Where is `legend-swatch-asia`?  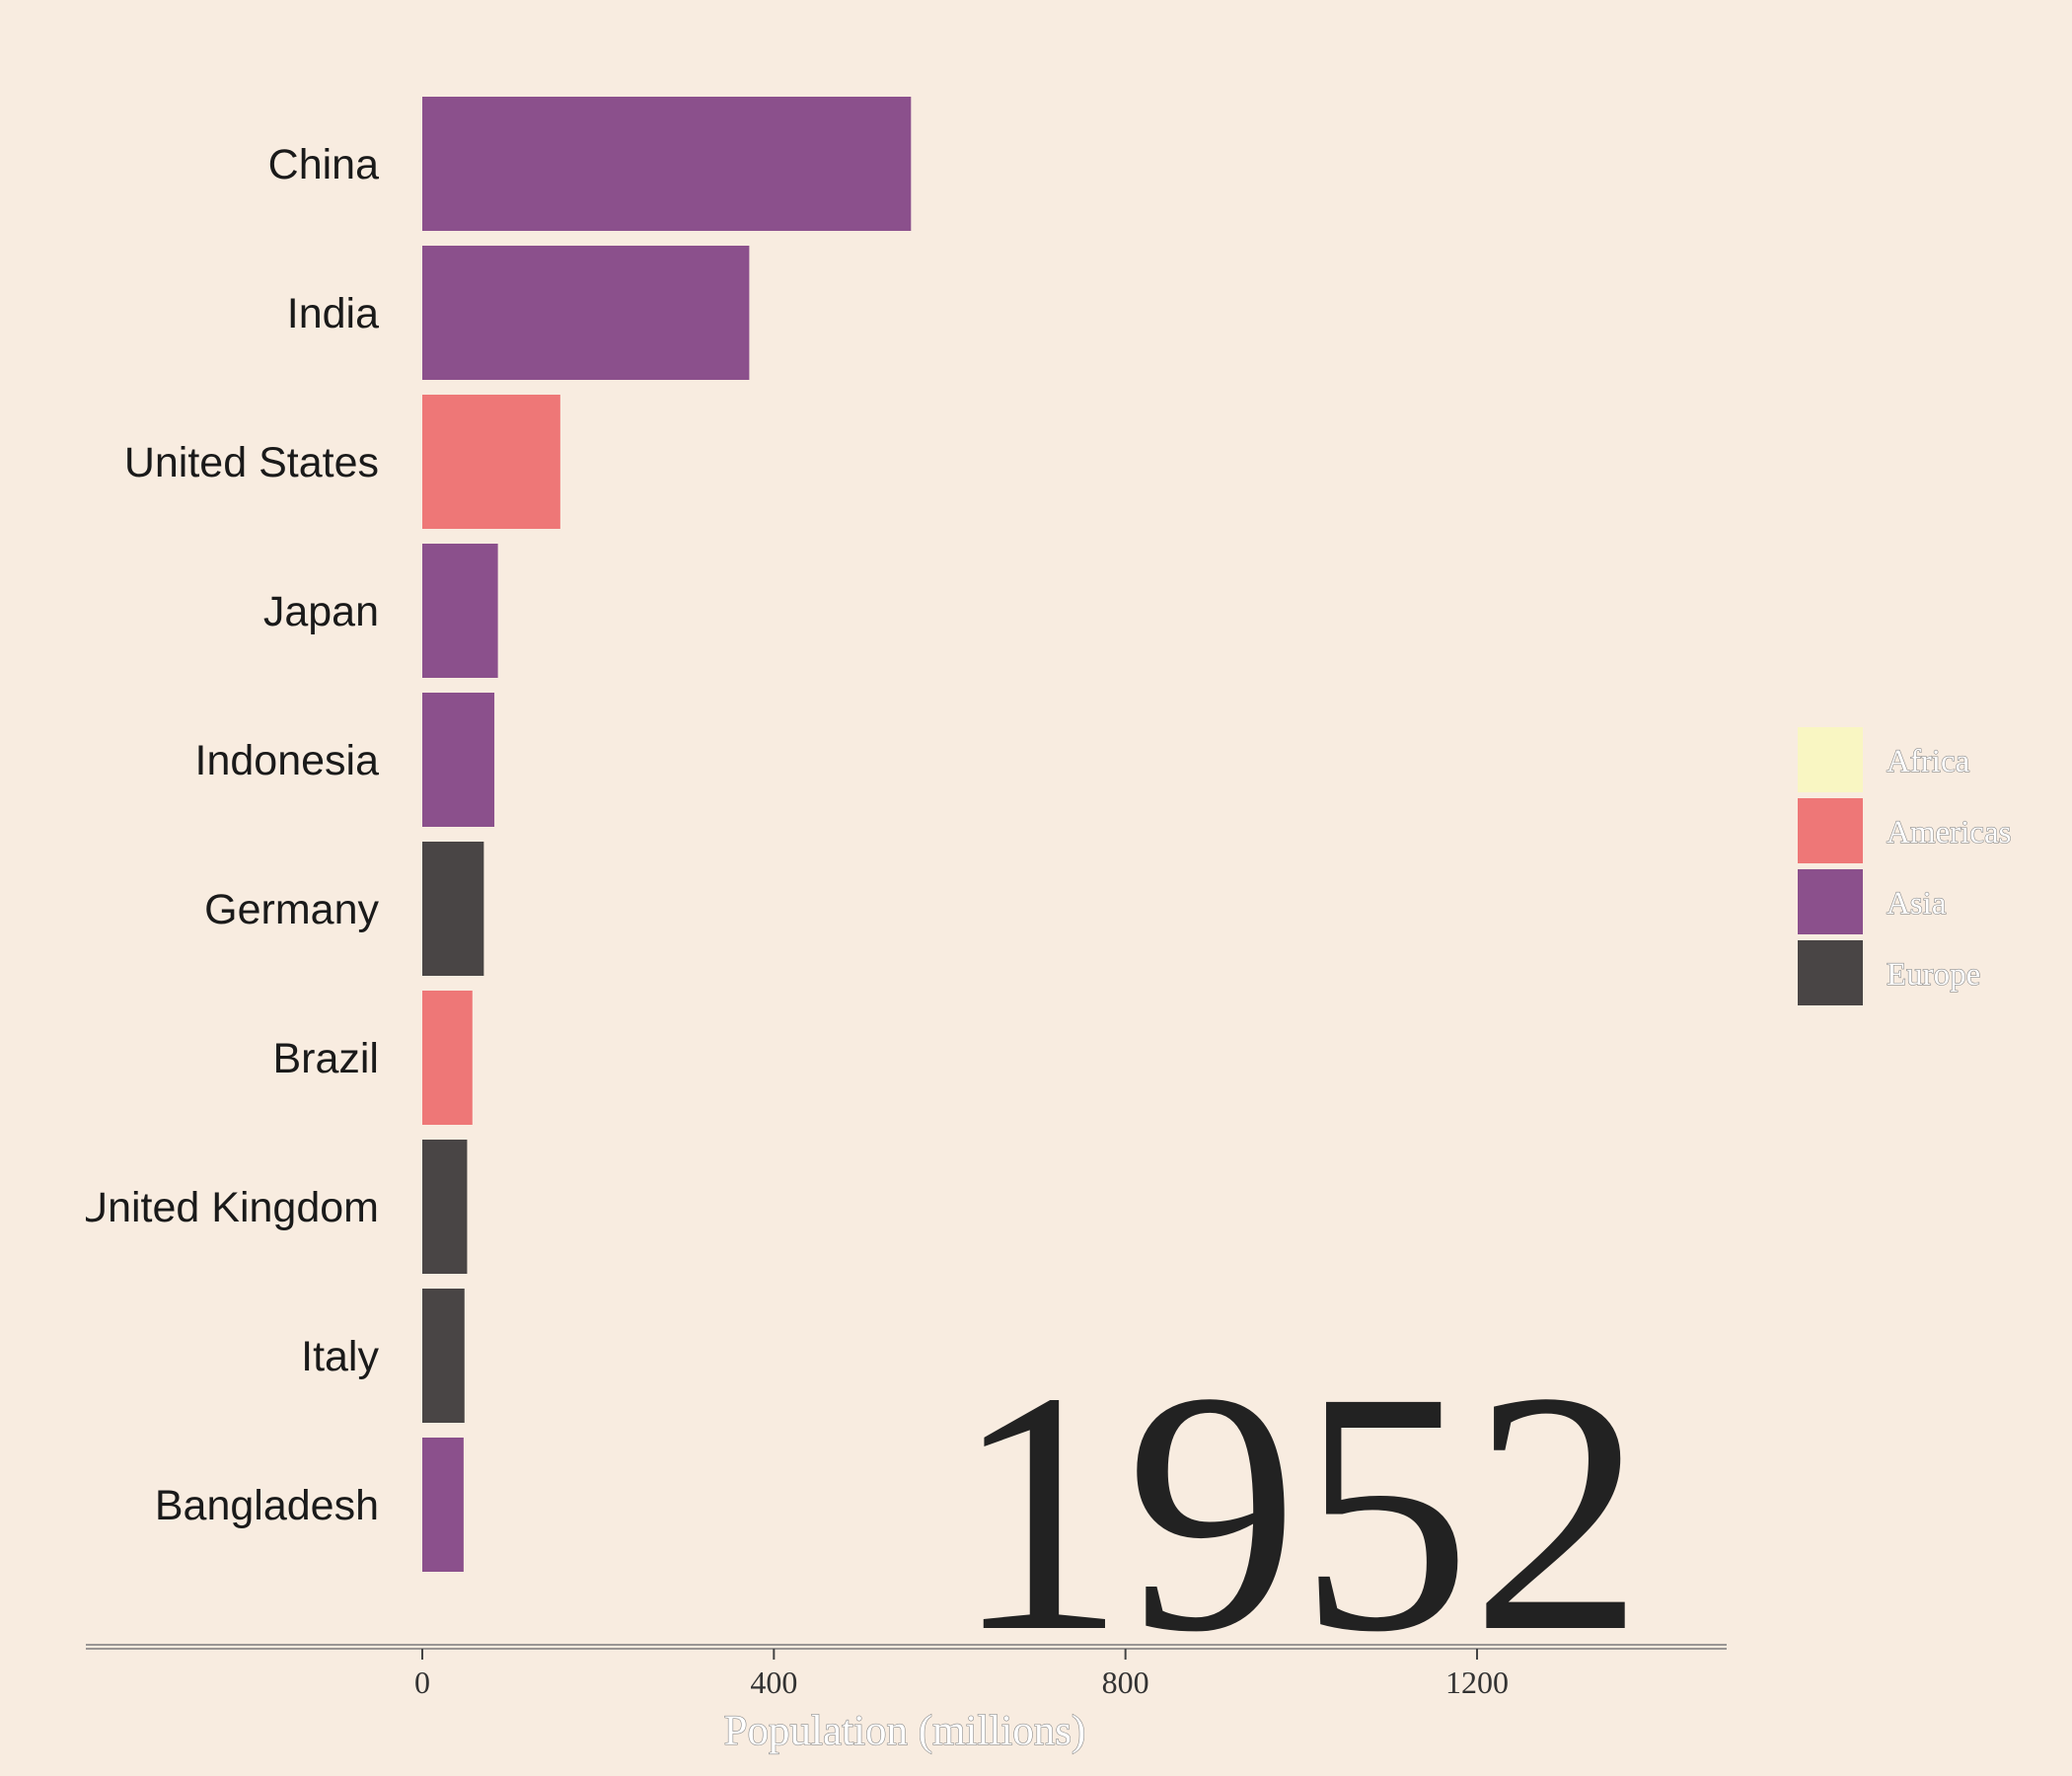 legend-swatch-asia is located at coordinates (1831, 902).